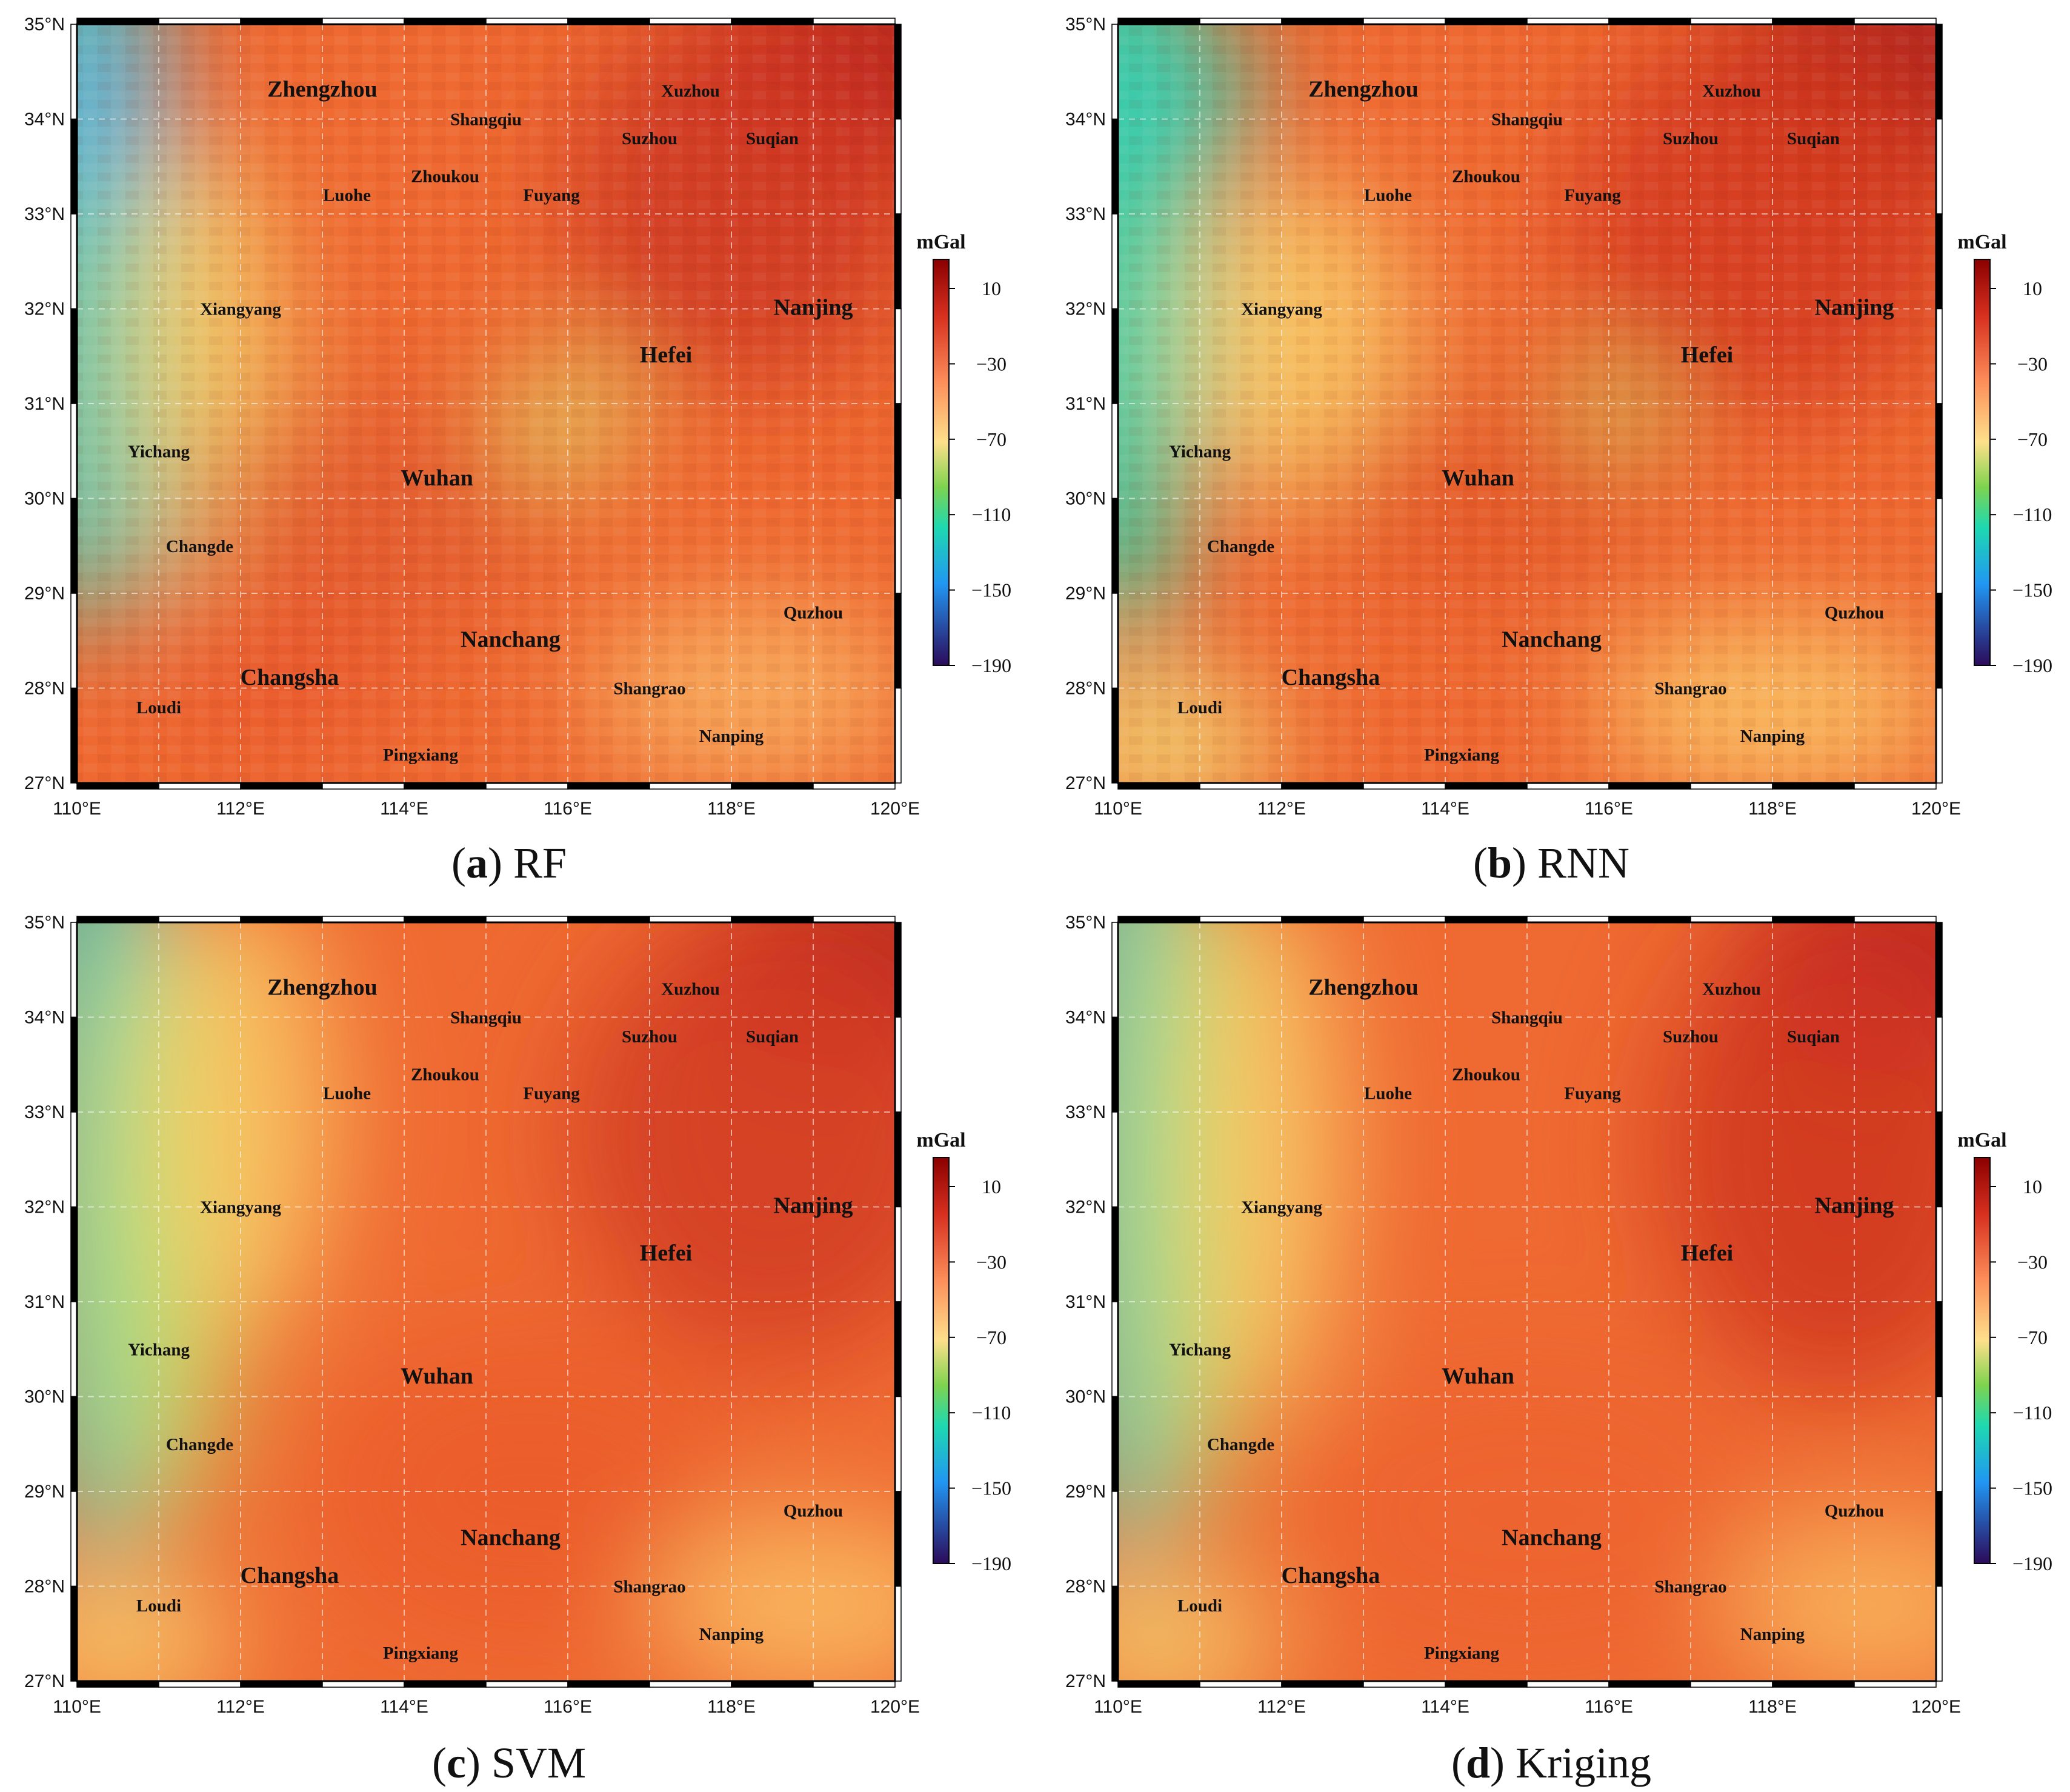 Image resolution: width=2070 pixels, height=1792 pixels. What do you see at coordinates (551, 196) in the screenshot?
I see `city-label-fuyang: Fuyang` at bounding box center [551, 196].